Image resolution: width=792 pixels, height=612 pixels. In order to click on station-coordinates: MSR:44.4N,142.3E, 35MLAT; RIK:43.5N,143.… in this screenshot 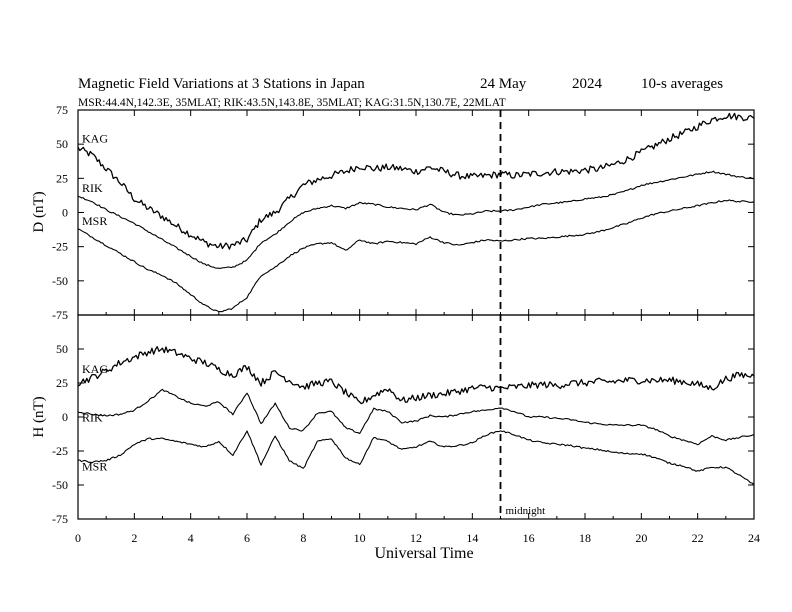, I will do `click(292, 103)`.